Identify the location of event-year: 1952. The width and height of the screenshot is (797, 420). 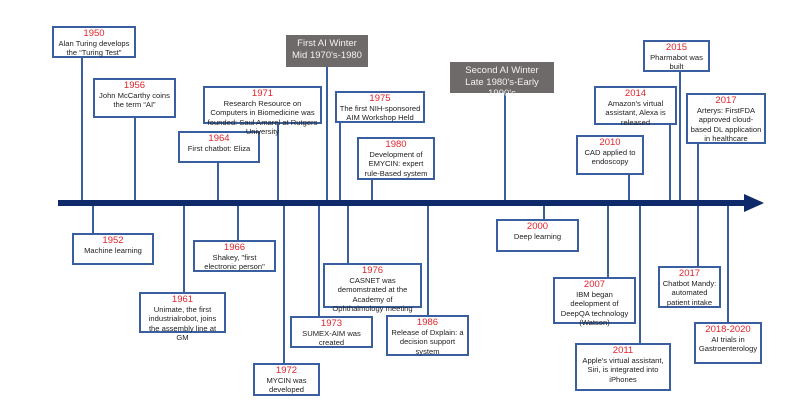
(113, 240).